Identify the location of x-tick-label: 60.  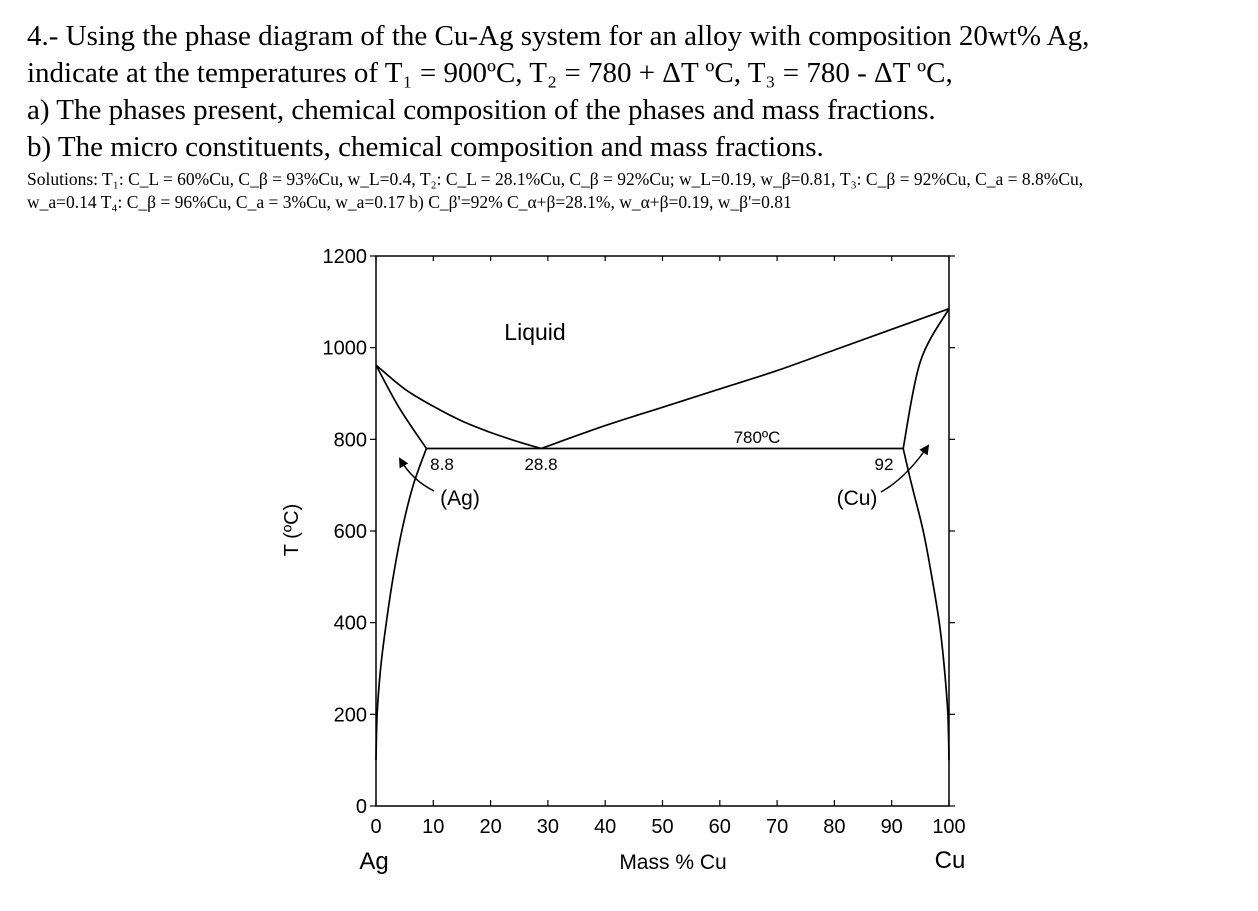
(720, 827).